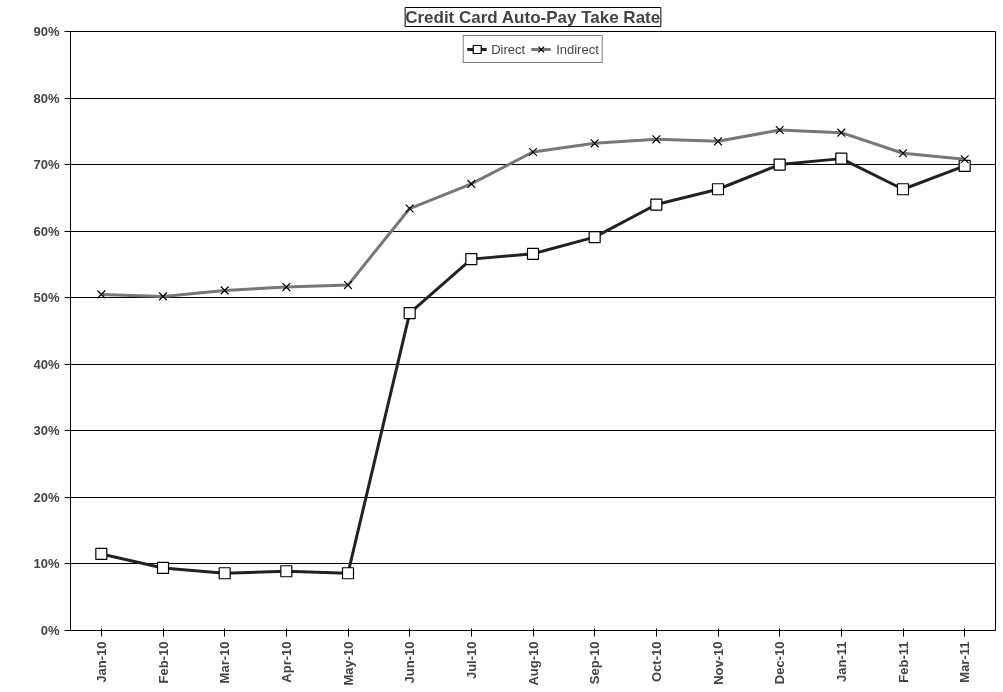  What do you see at coordinates (410, 662) in the screenshot?
I see `x-tick-label: Jun-10` at bounding box center [410, 662].